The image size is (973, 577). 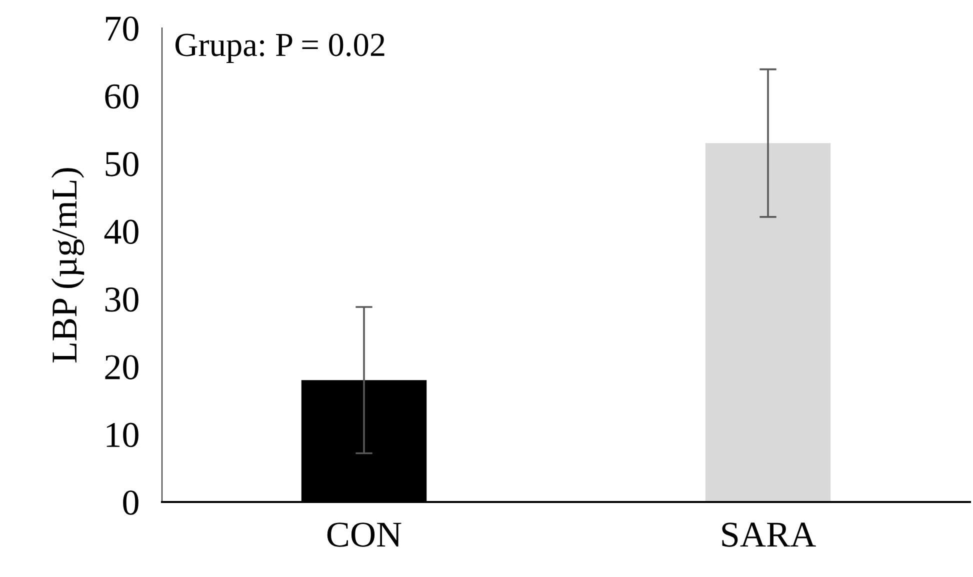 I want to click on annotation: Grupa: P = 0.02, so click(x=279, y=48).